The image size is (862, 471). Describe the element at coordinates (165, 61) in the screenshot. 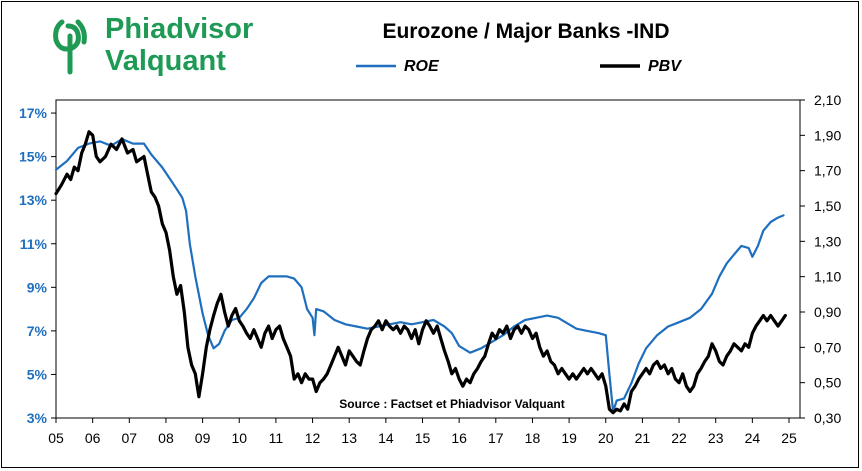

I see `logo-line2: Valquant` at that location.